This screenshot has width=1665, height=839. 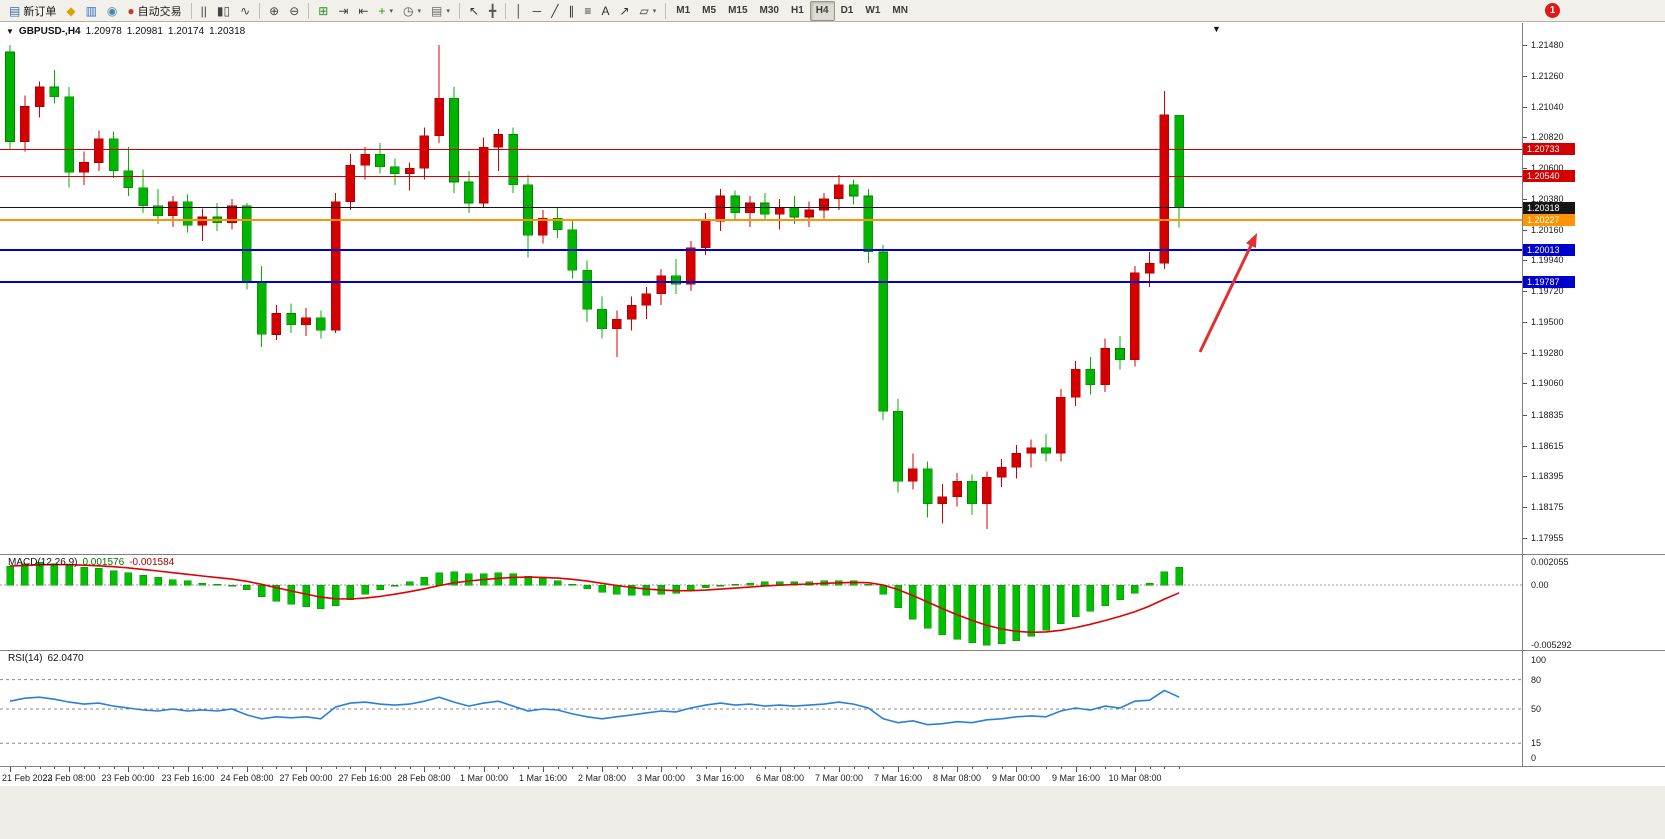 I want to click on new-order-button: ▤ 新订单, so click(x=32, y=11).